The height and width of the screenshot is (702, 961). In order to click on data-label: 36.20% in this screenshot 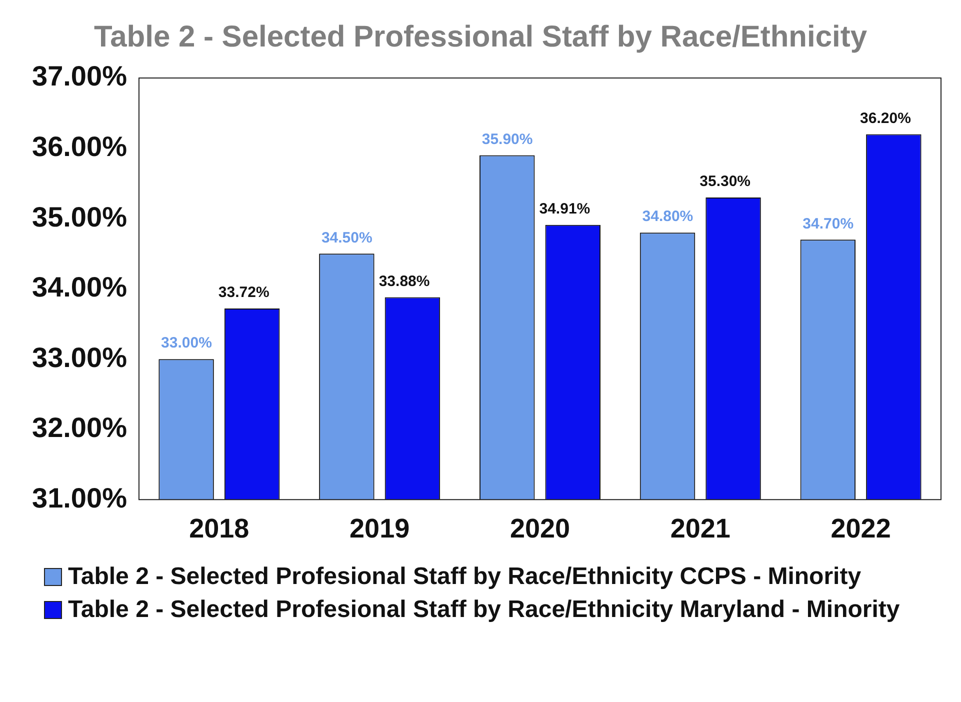, I will do `click(885, 118)`.